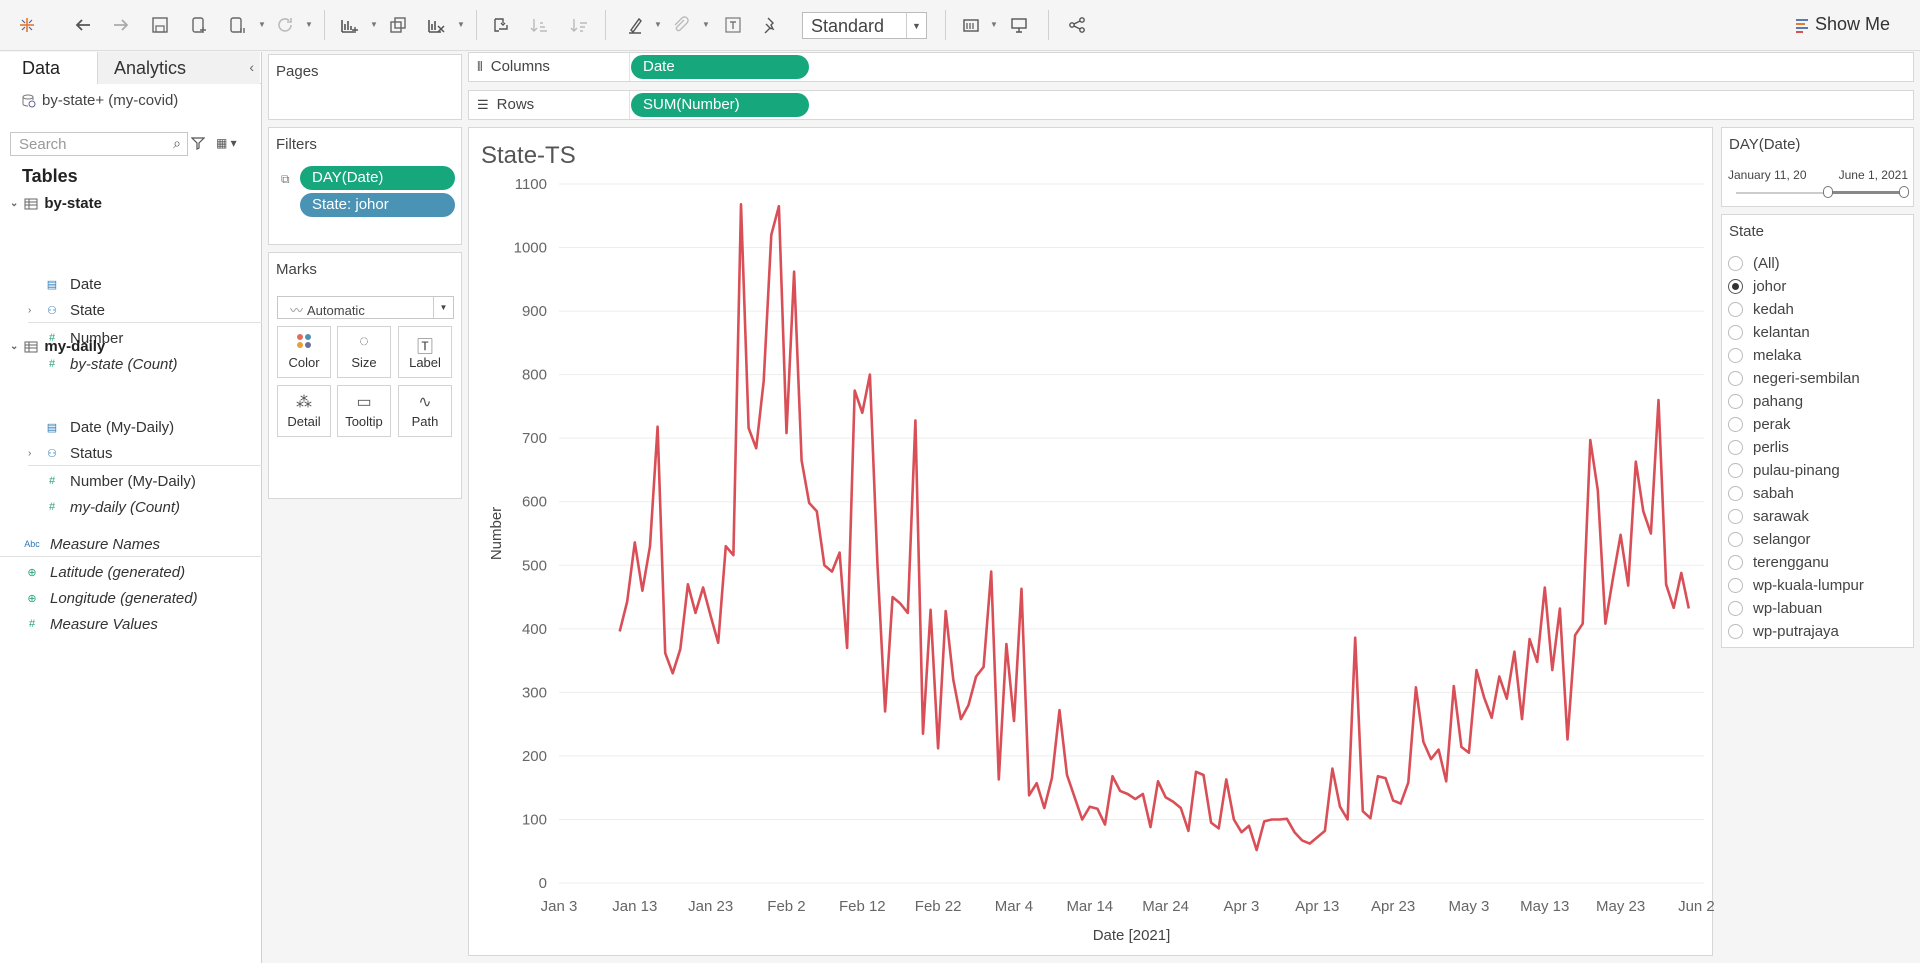  What do you see at coordinates (70, 453) in the screenshot?
I see `field-status: › ⚇ Status` at bounding box center [70, 453].